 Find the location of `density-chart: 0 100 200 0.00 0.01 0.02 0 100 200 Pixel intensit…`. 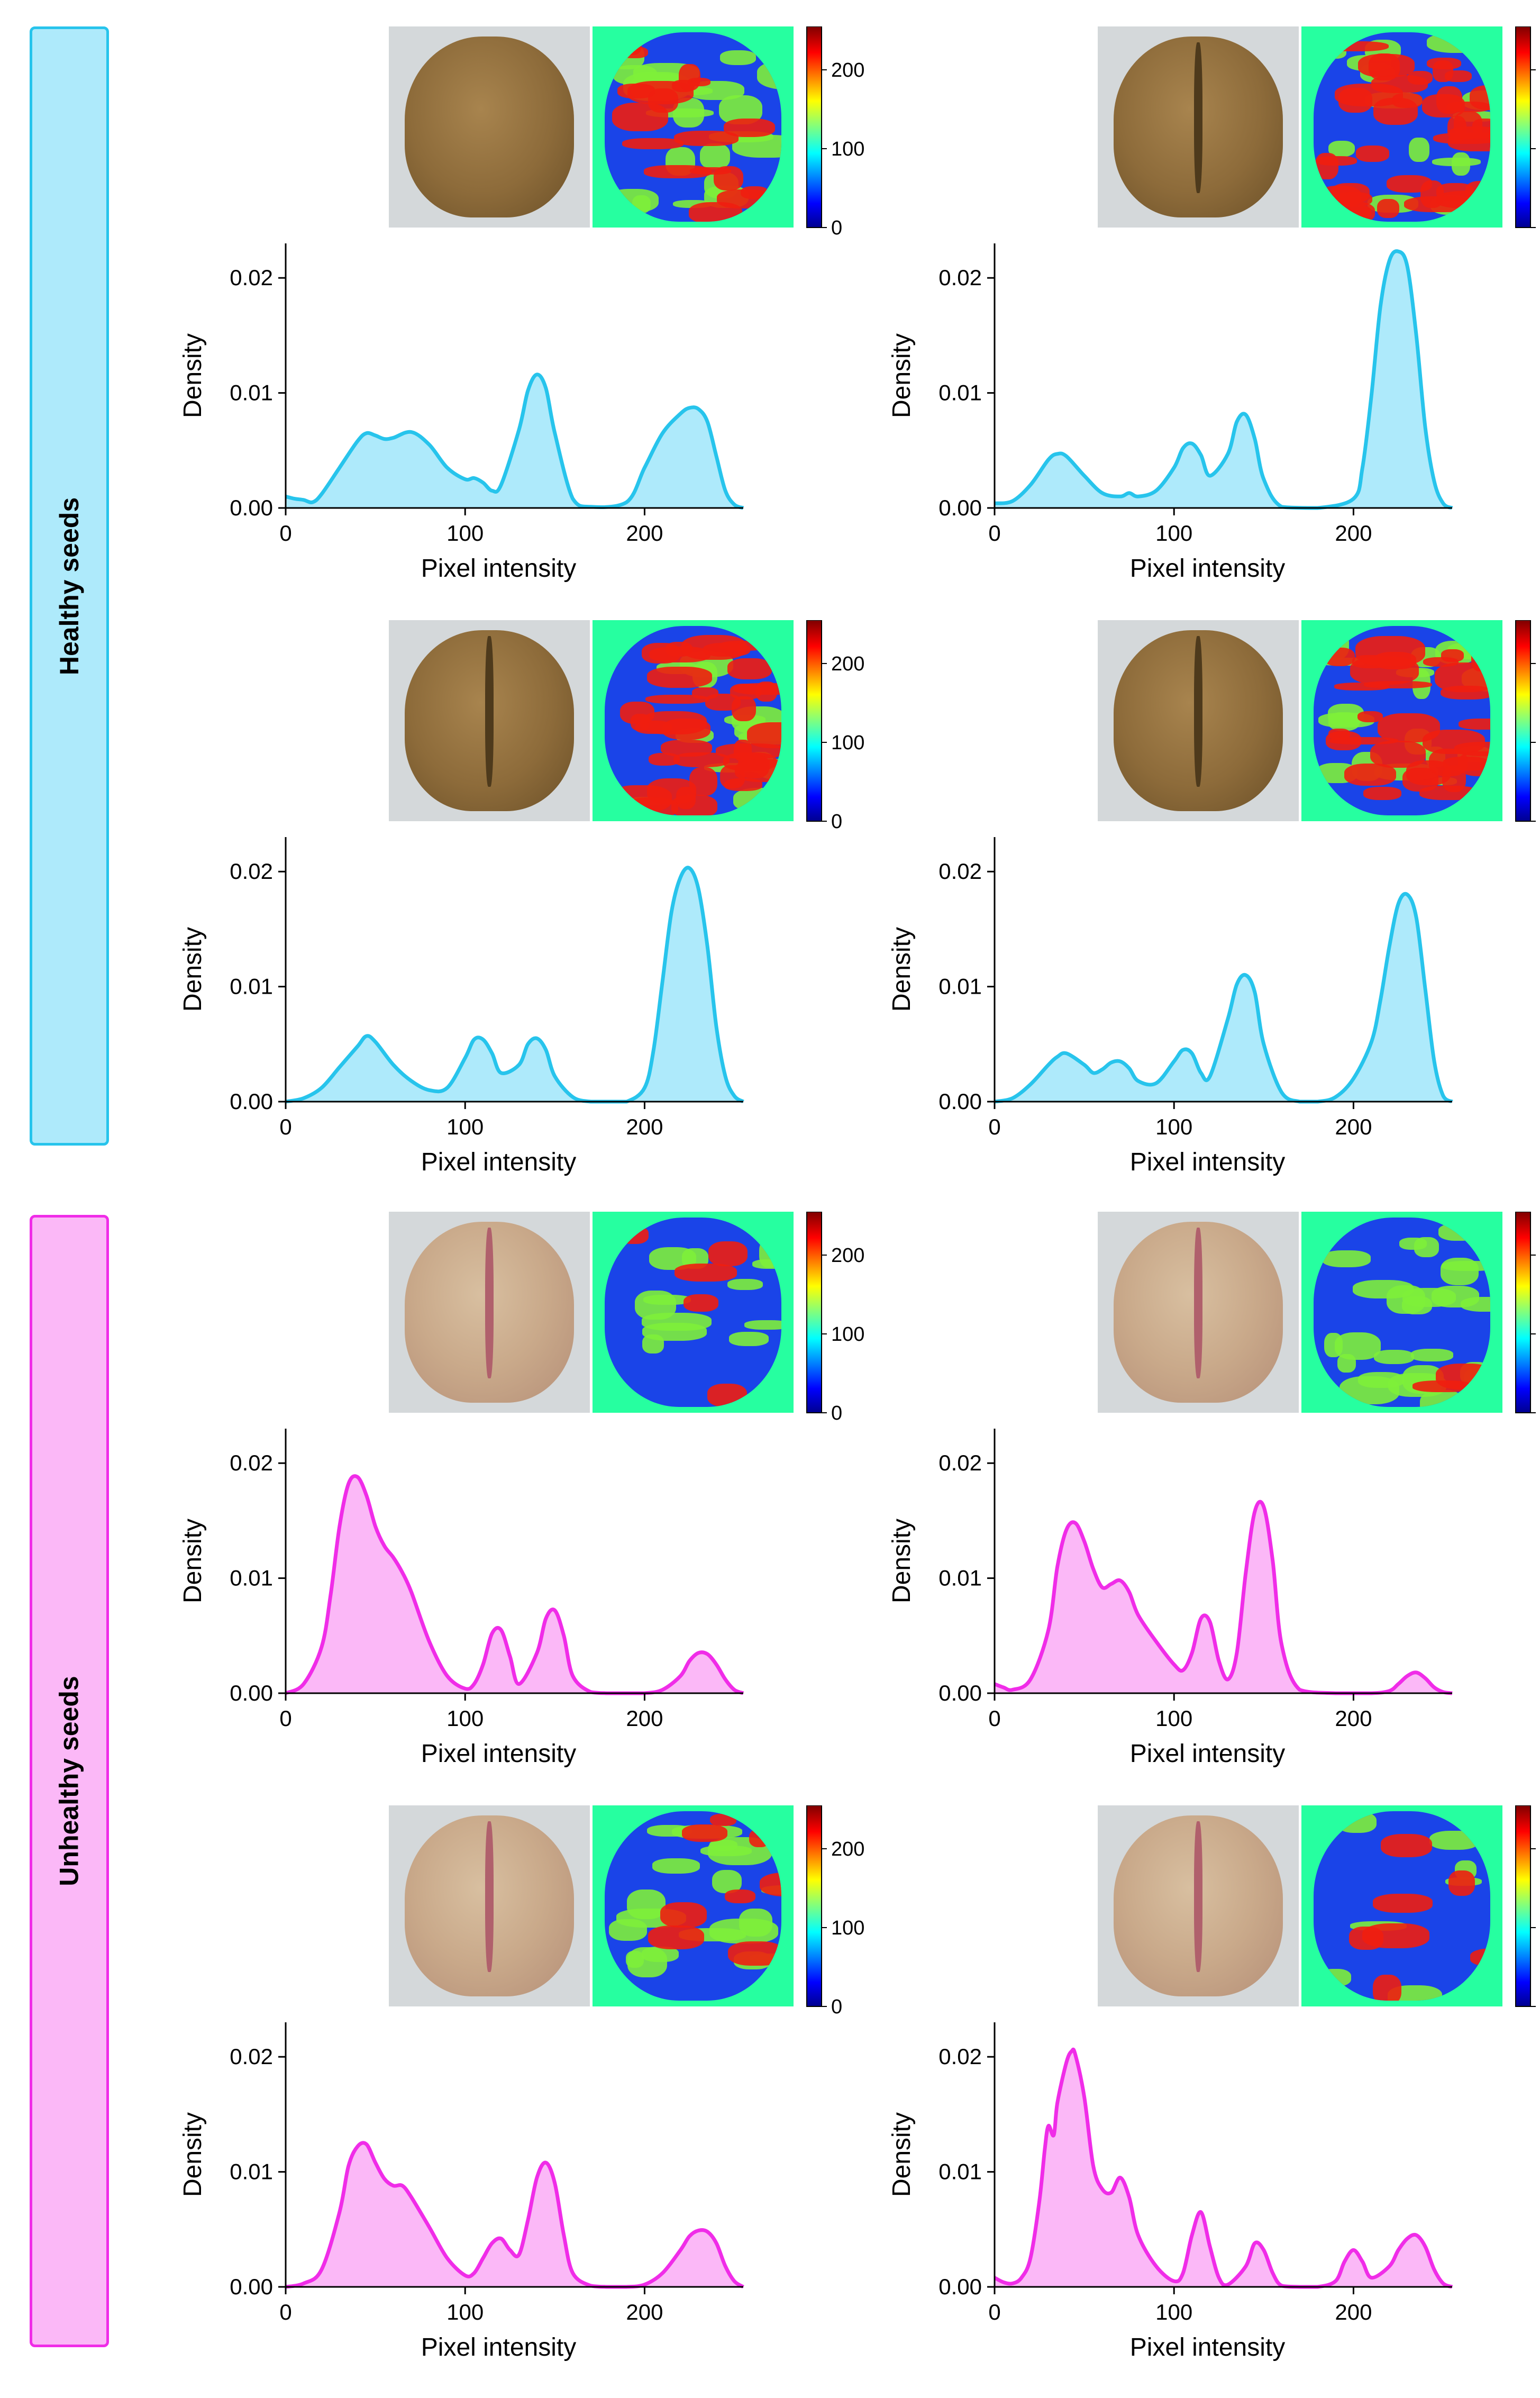

density-chart: 0 100 200 0.00 0.01 0.02 0 100 200 Pixel intensit… is located at coordinates (529, 916).